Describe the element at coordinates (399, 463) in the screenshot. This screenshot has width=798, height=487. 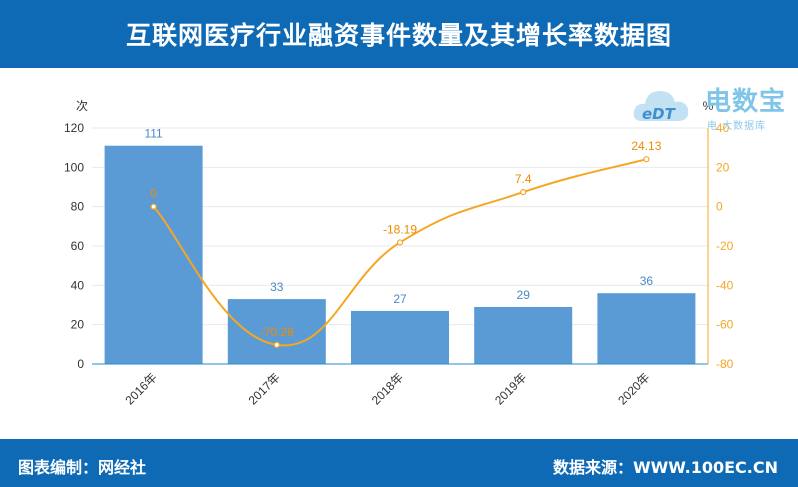
I see `footer-bar: 图表编制：网经社 数据来源：WWW.100EC.CN` at that location.